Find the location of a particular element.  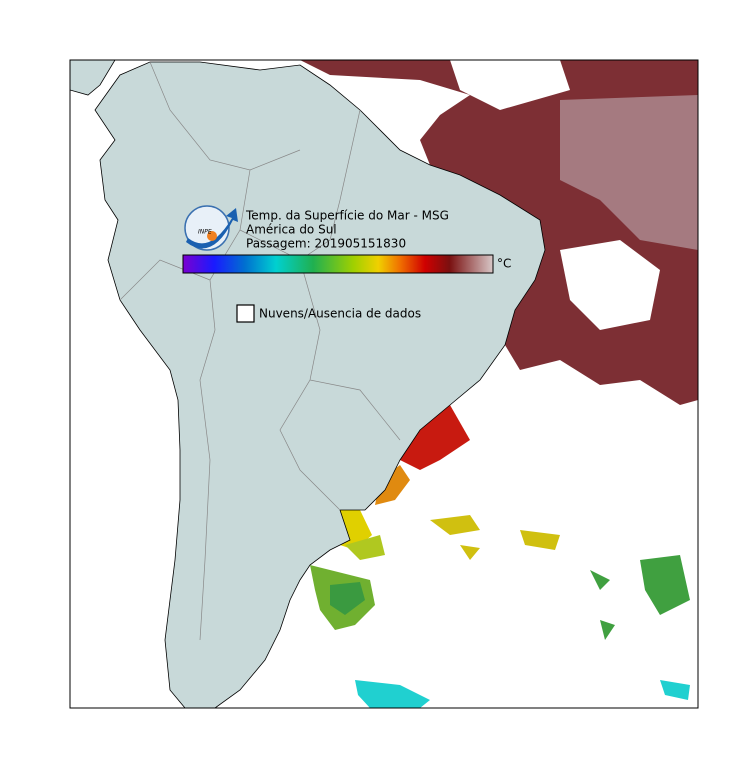

logo-arrow is located at coordinates (212, 228).